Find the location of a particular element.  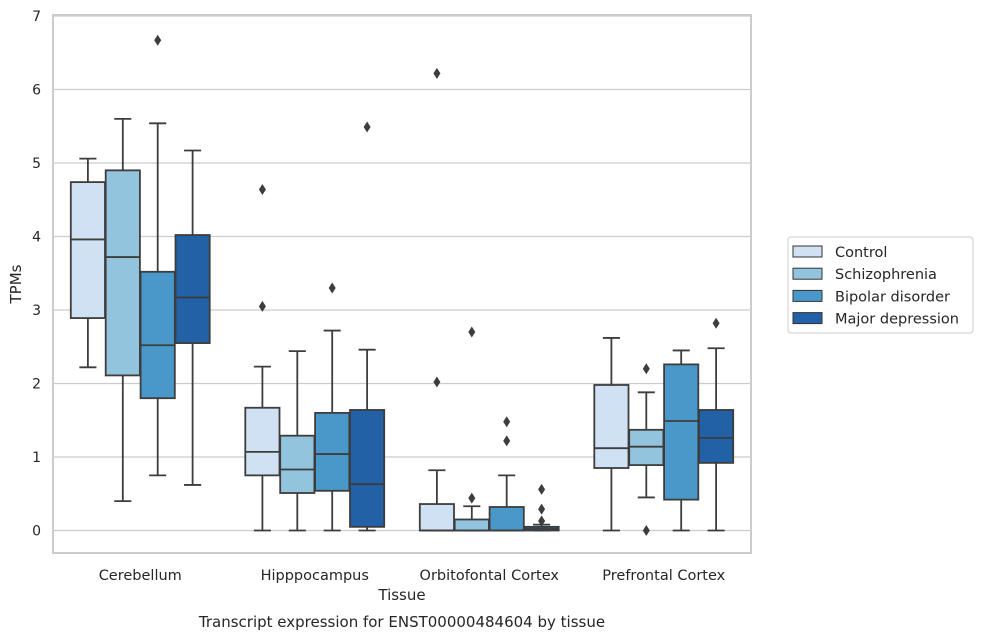

x-tick-label: Prefrontal Cortex is located at coordinates (663, 576).